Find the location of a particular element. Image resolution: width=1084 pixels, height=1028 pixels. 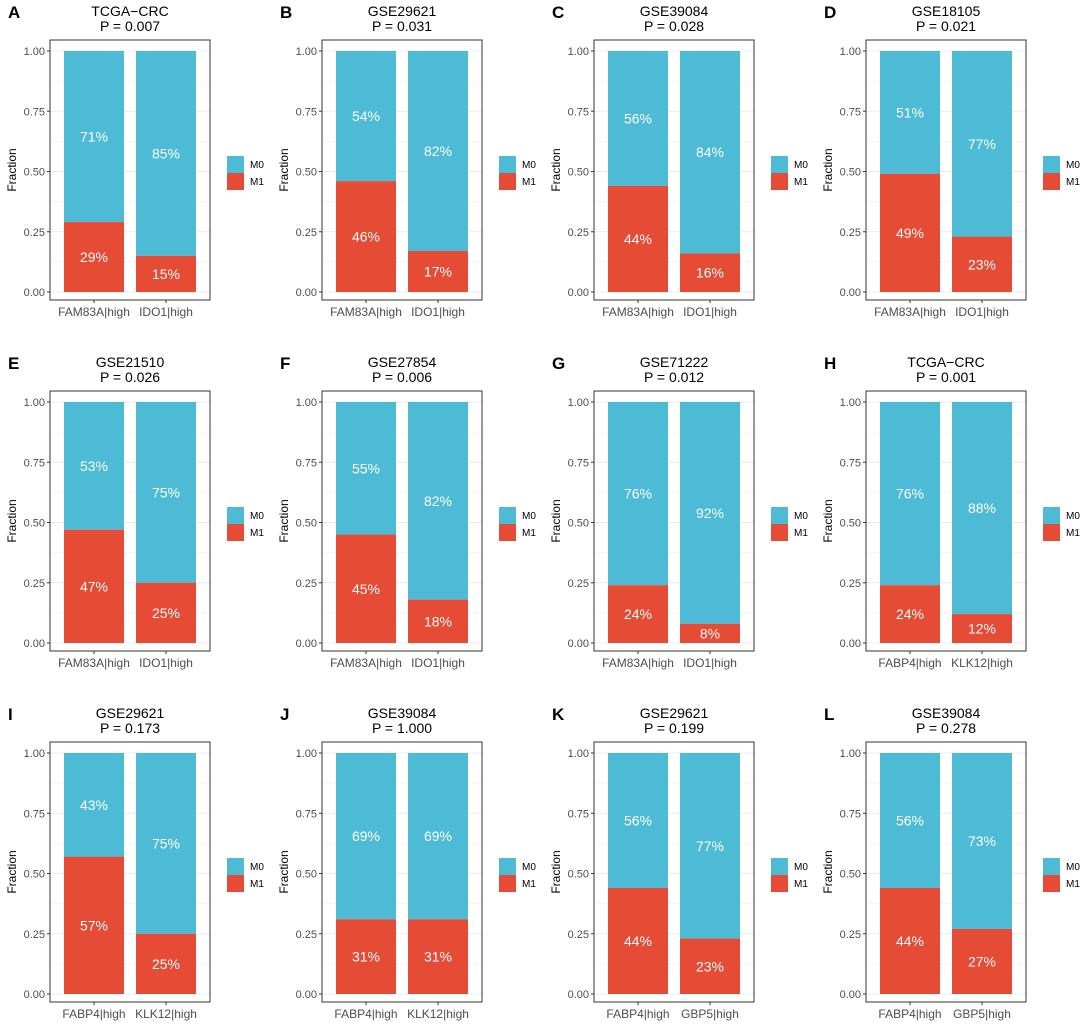

data-label-m0: 75% is located at coordinates (166, 843).